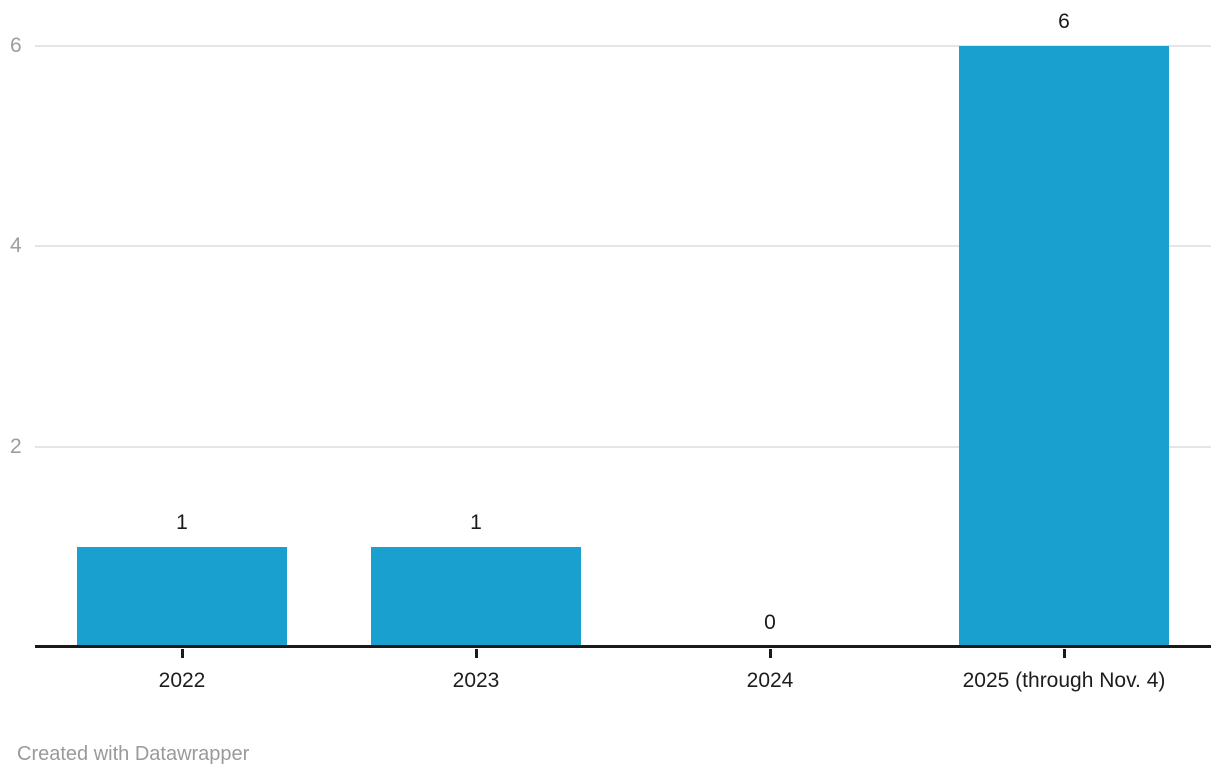 This screenshot has width=1220, height=778. Describe the element at coordinates (476, 680) in the screenshot. I see `x-axis-tick-label-2023: 2023` at that location.